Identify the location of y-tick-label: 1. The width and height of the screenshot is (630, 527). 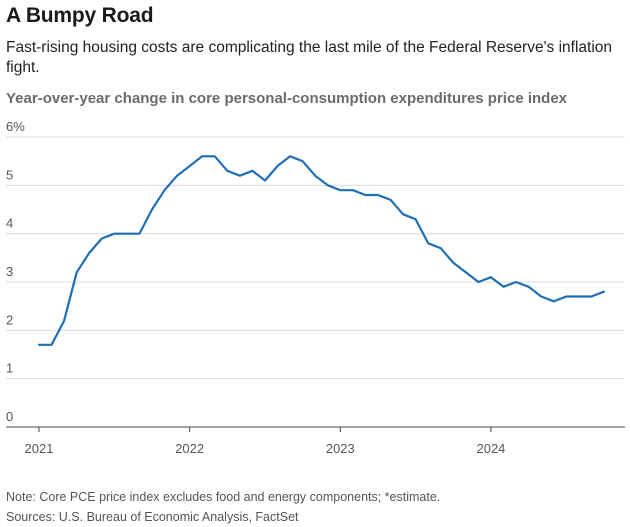
(9, 368).